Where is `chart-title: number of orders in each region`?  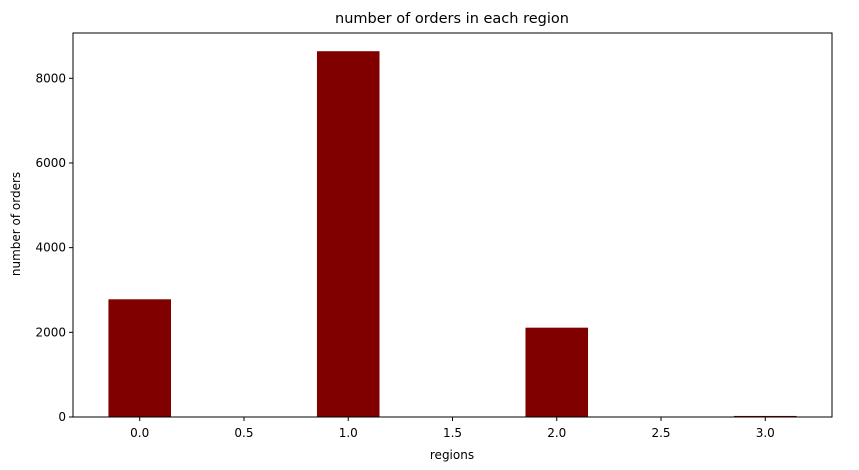 chart-title: number of orders in each region is located at coordinates (452, 19).